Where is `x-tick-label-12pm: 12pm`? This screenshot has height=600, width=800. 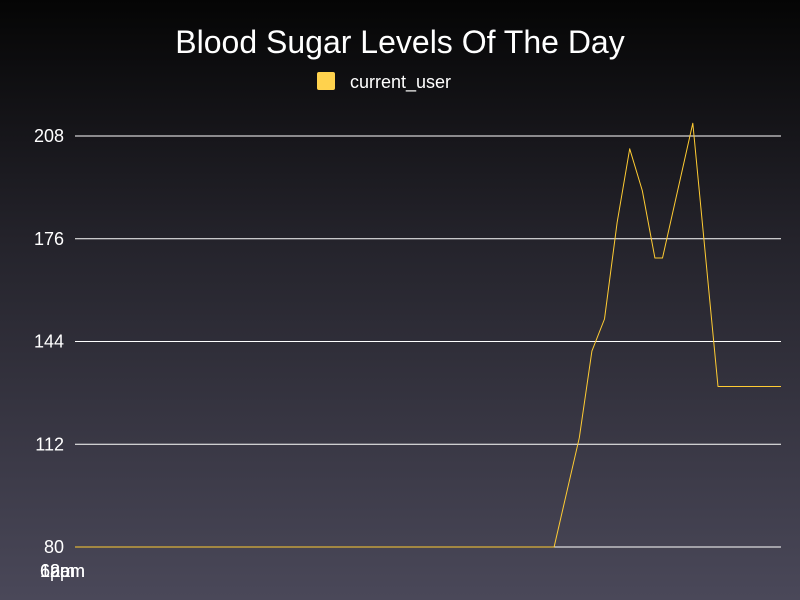 x-tick-label-12pm: 12pm is located at coordinates (62, 571).